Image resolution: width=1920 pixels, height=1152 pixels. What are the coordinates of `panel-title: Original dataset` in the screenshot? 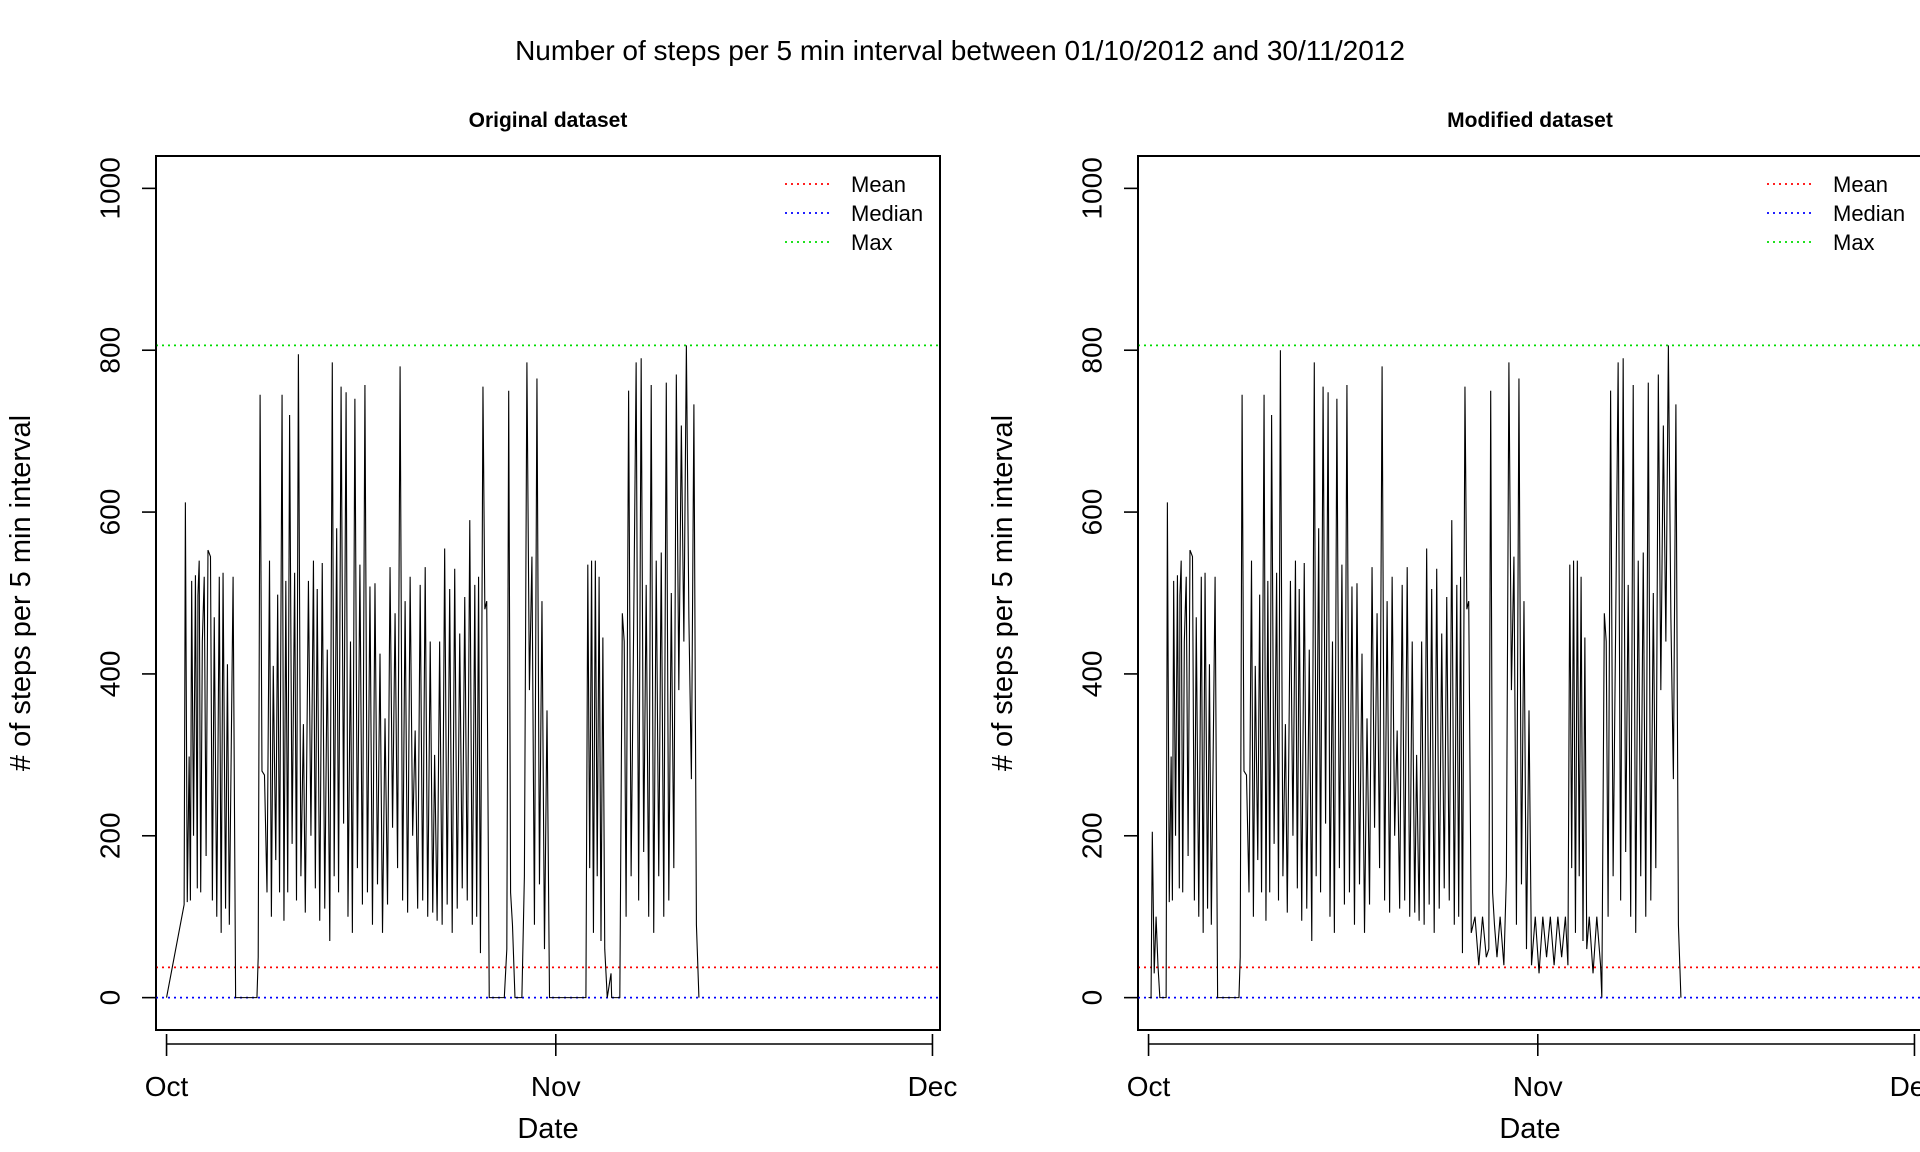 It's located at (548, 120).